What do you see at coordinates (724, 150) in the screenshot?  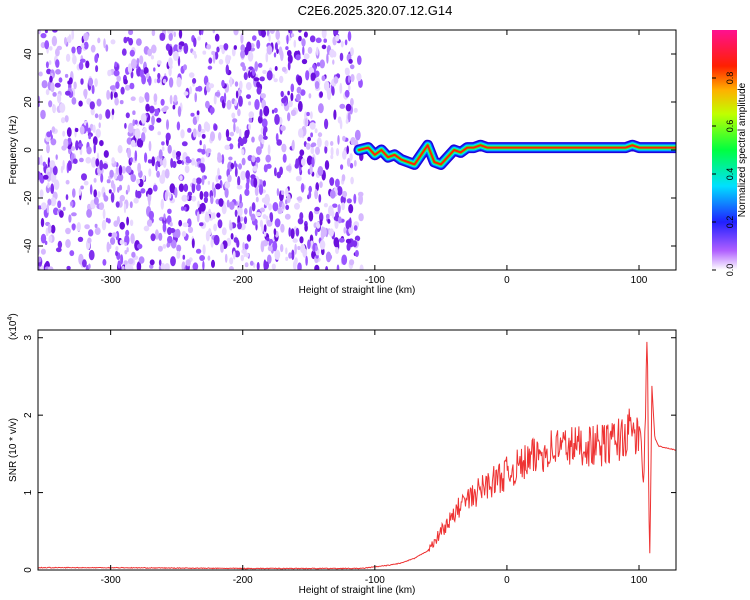 I see `colorbar-gradient` at bounding box center [724, 150].